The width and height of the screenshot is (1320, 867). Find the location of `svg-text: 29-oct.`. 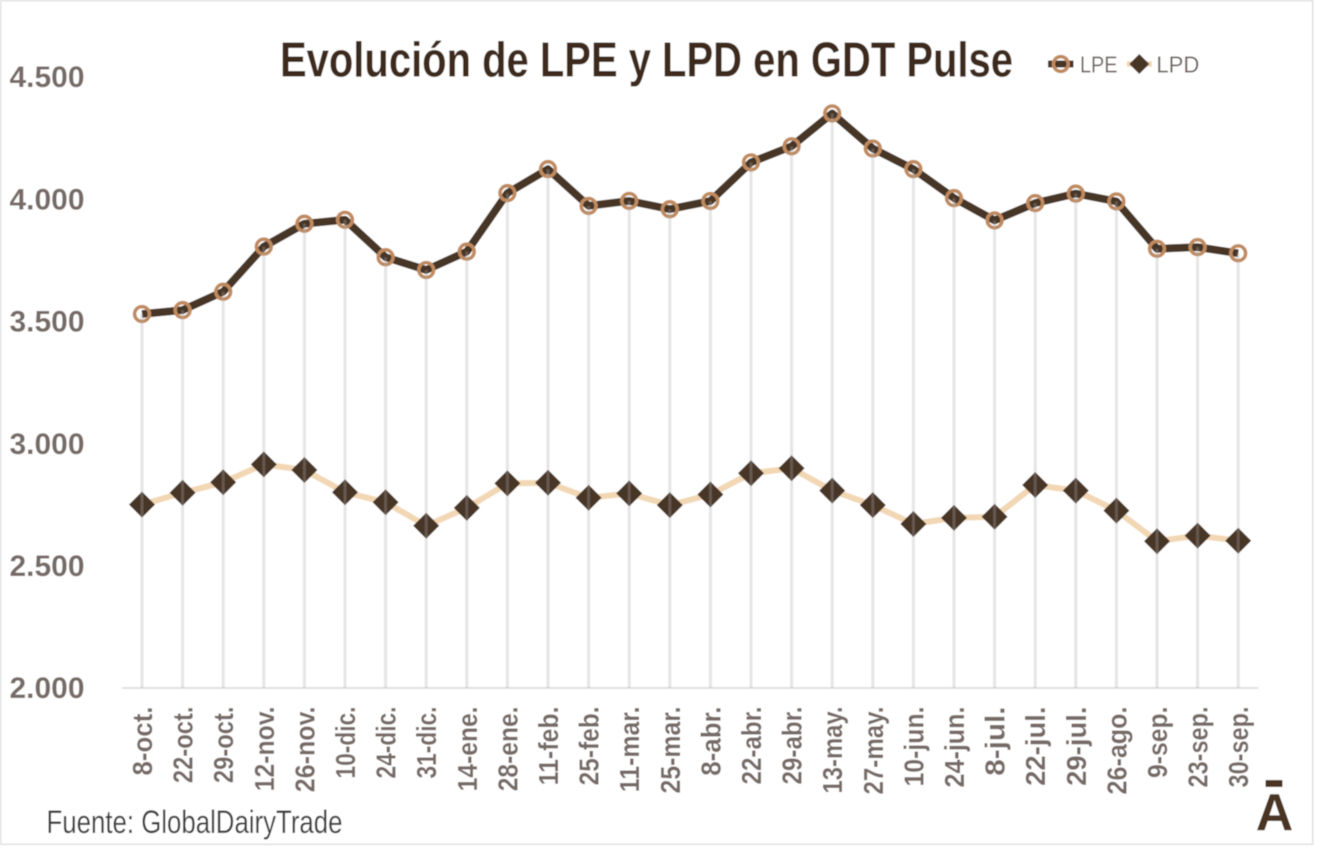

svg-text: 29-oct. is located at coordinates (223, 745).